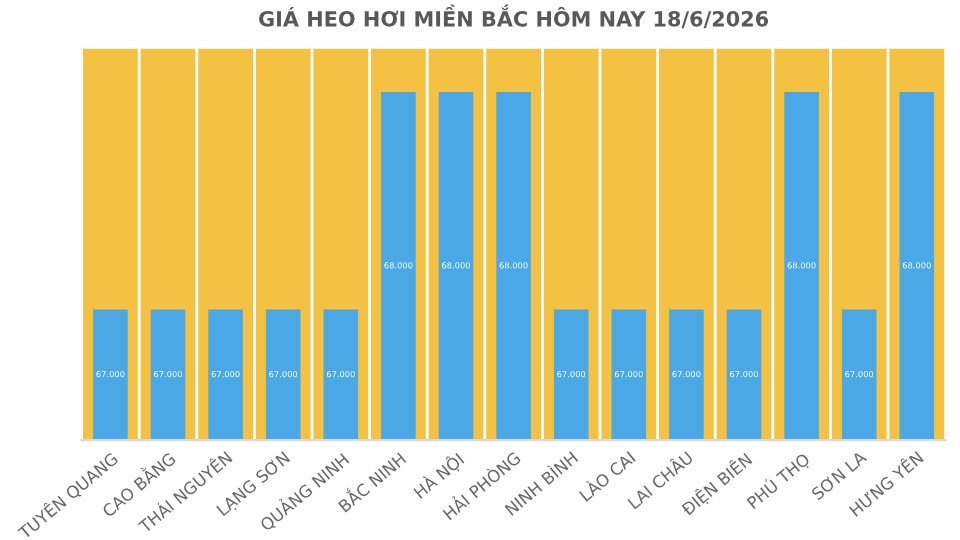 This screenshot has width=960, height=540. What do you see at coordinates (606, 475) in the screenshot?
I see `x-tick-label: LÀO CAI` at bounding box center [606, 475].